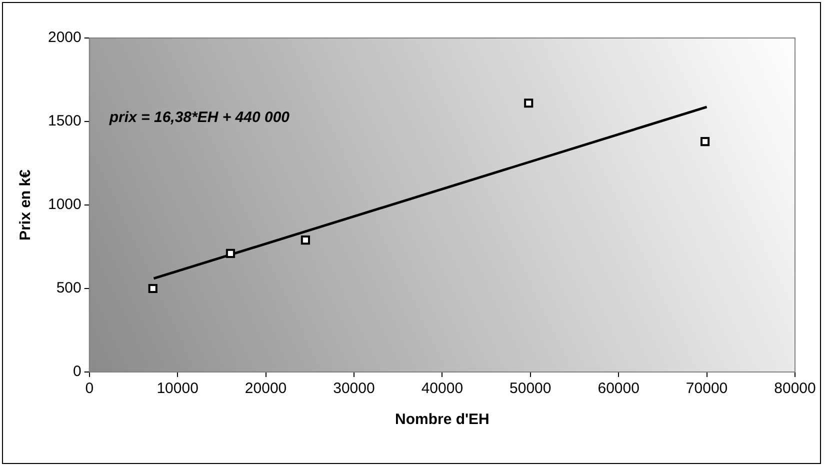 The width and height of the screenshot is (825, 468). What do you see at coordinates (199, 117) in the screenshot?
I see `annotation: prix = 16,38*EH + 440 000` at bounding box center [199, 117].